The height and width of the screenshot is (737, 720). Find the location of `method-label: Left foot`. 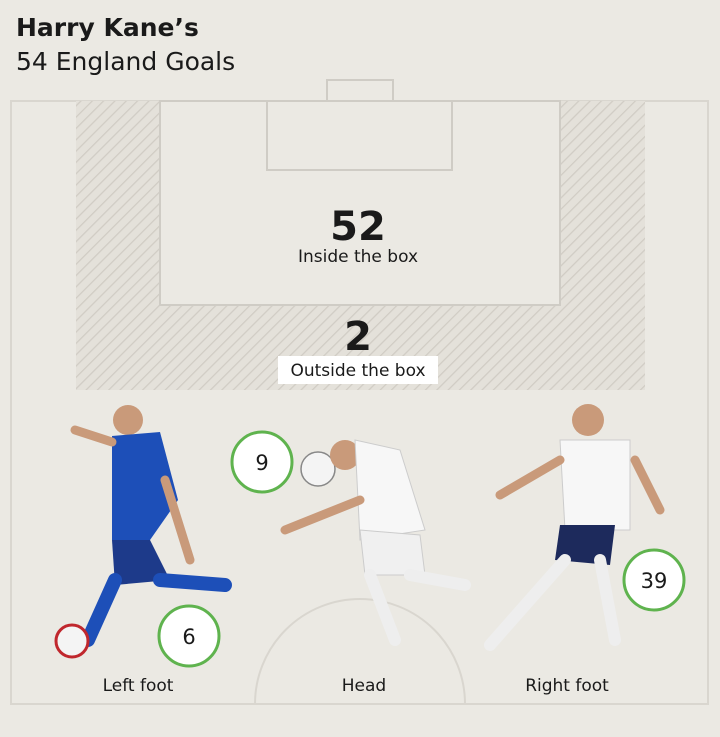

method-label: Left foot is located at coordinates (138, 686).